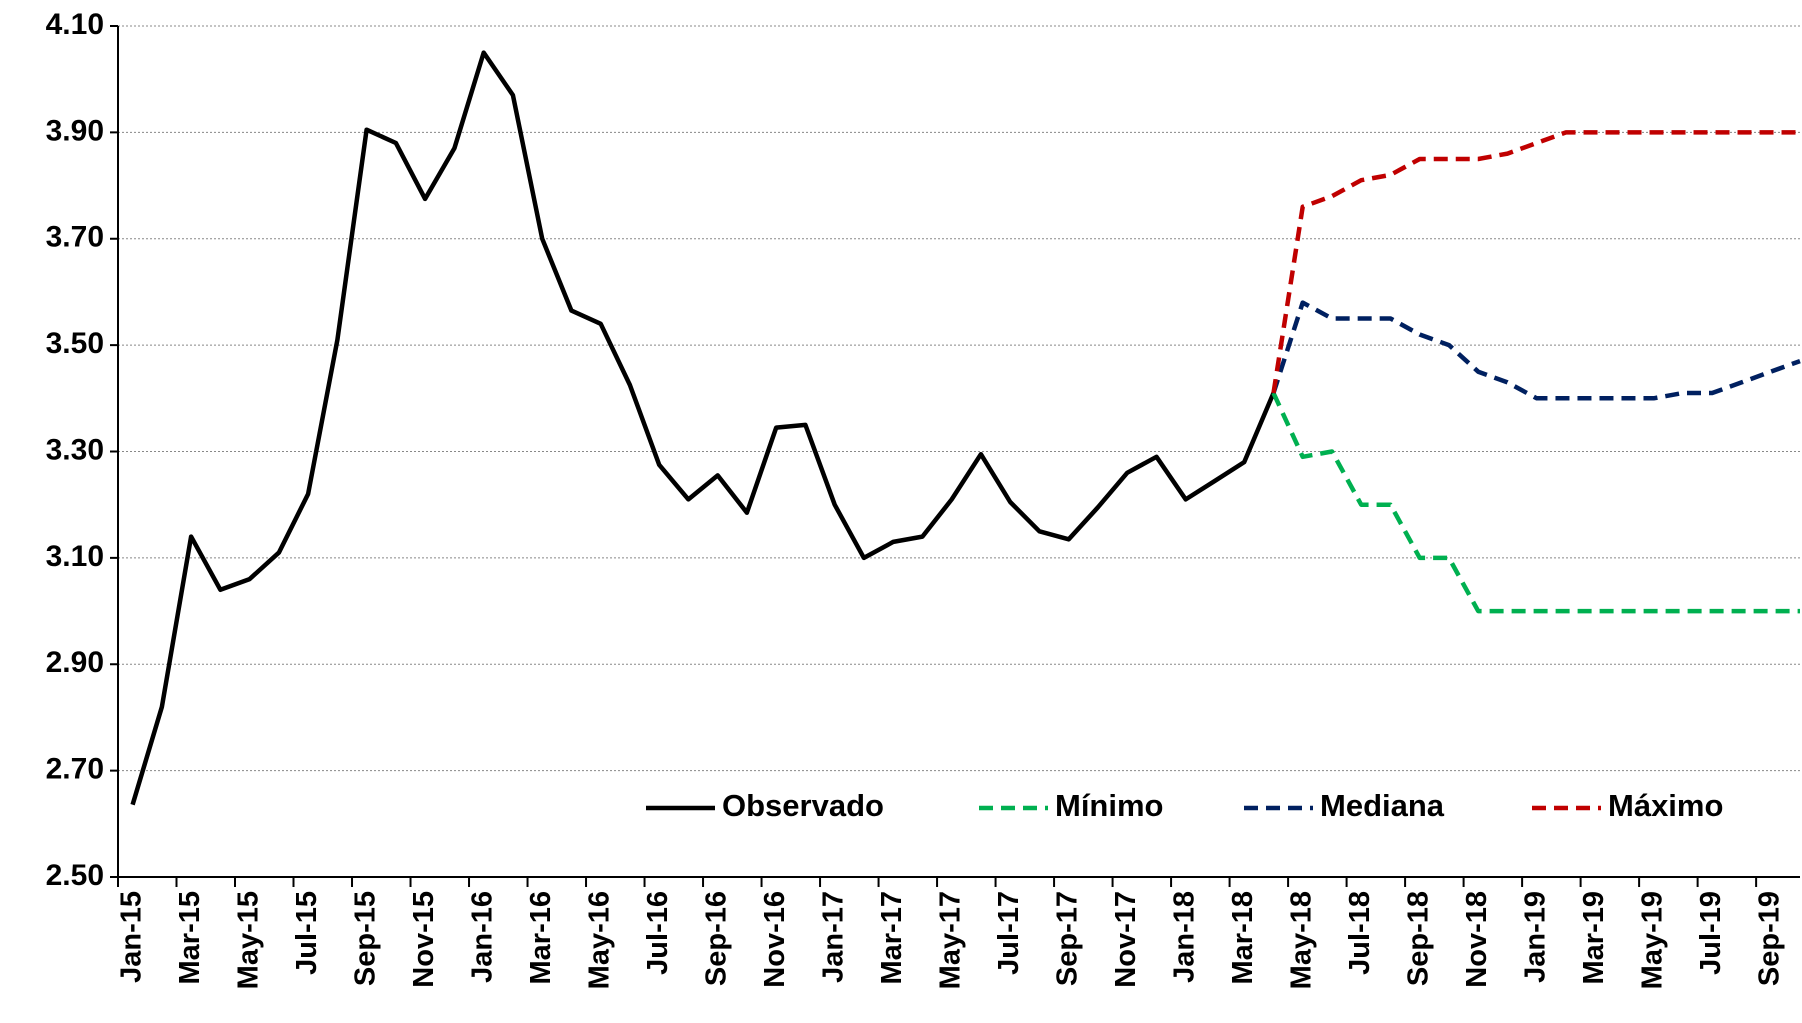 The width and height of the screenshot is (1802, 1023). Describe the element at coordinates (1301, 940) in the screenshot. I see `x-tick-label: May-18` at that location.